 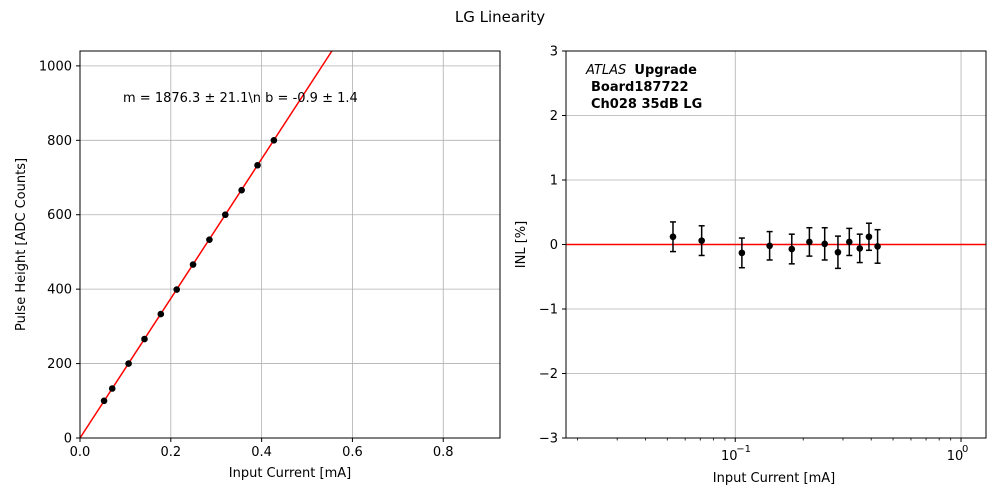 What do you see at coordinates (240, 98) in the screenshot?
I see `left-annotation: m = 1876.3 ± 21.1\n b = -0.9 ± 1.4` at bounding box center [240, 98].